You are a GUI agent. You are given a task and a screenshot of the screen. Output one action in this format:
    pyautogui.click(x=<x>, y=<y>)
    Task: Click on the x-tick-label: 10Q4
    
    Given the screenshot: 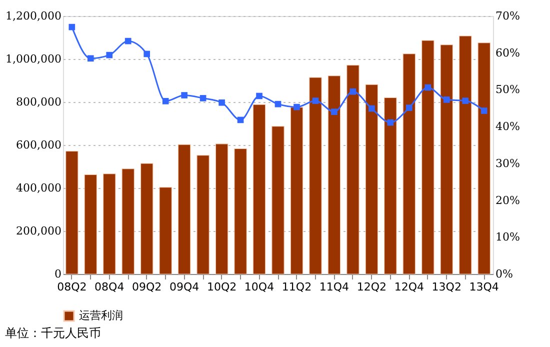 What is the action you would take?
    pyautogui.click(x=259, y=287)
    